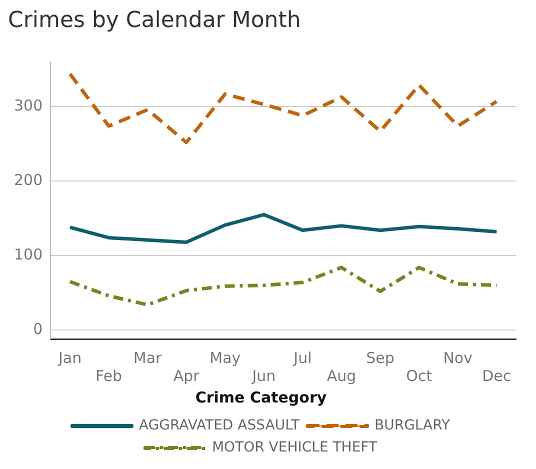 Image resolution: width=536 pixels, height=469 pixels. I want to click on x-tick-label: Jul, so click(302, 357).